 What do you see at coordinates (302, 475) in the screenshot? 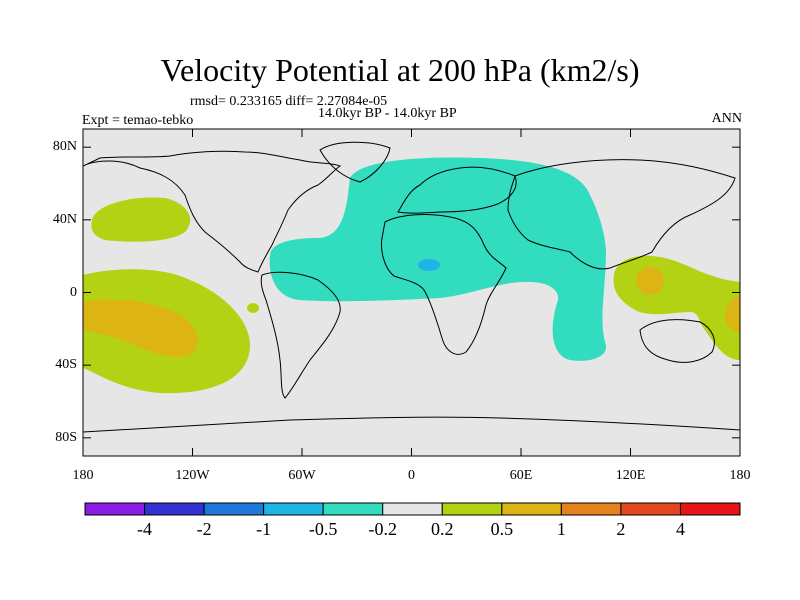
I see `lon-tick-label: 60W` at bounding box center [302, 475].